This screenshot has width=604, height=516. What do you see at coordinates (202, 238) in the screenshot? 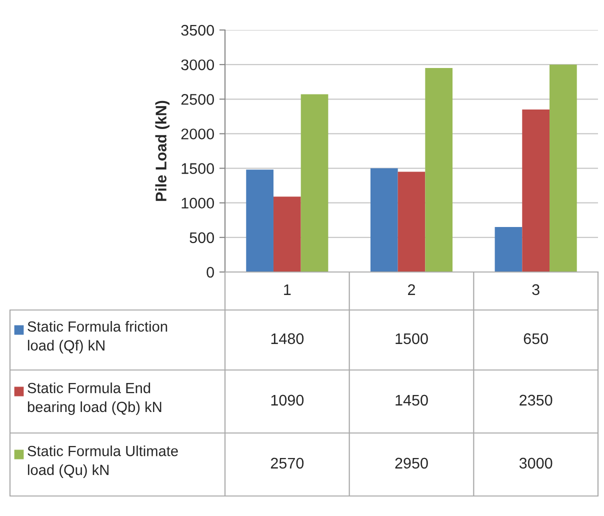
I see `y-tick-label: 500` at bounding box center [202, 238].